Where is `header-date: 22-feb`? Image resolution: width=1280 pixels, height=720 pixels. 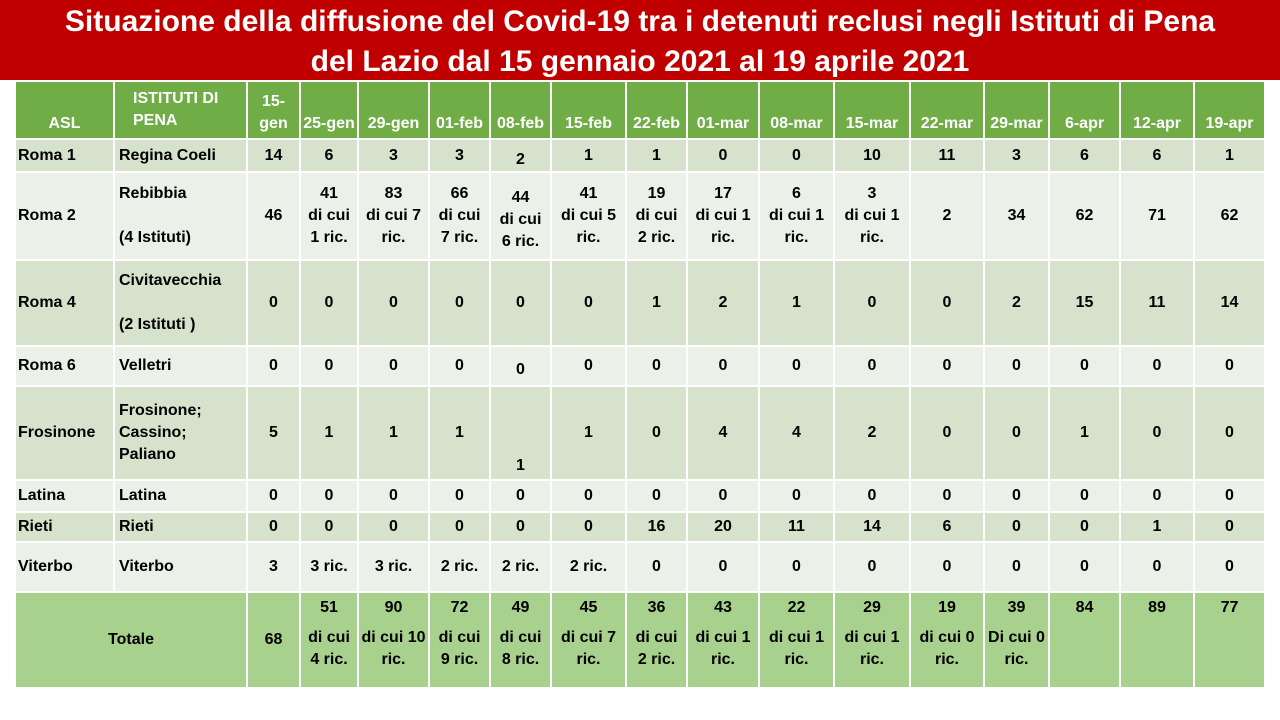
header-date: 22-feb is located at coordinates (656, 110).